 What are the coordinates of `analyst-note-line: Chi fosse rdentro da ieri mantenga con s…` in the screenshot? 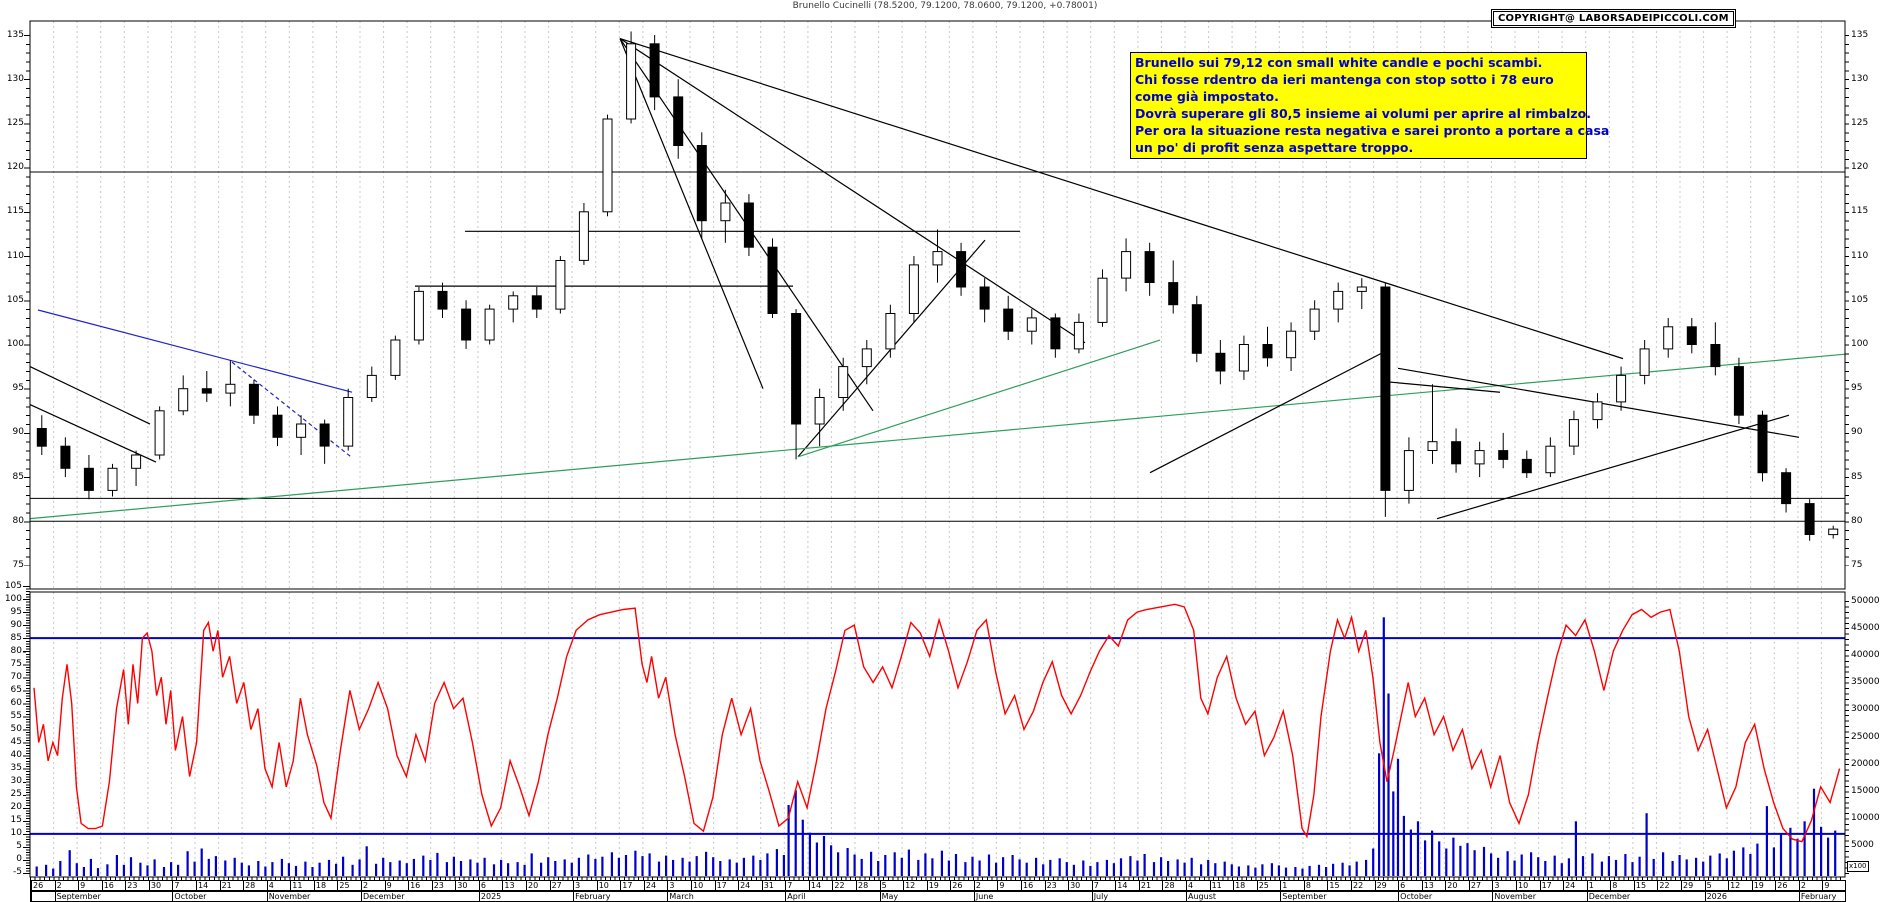 It's located at (1344, 79).